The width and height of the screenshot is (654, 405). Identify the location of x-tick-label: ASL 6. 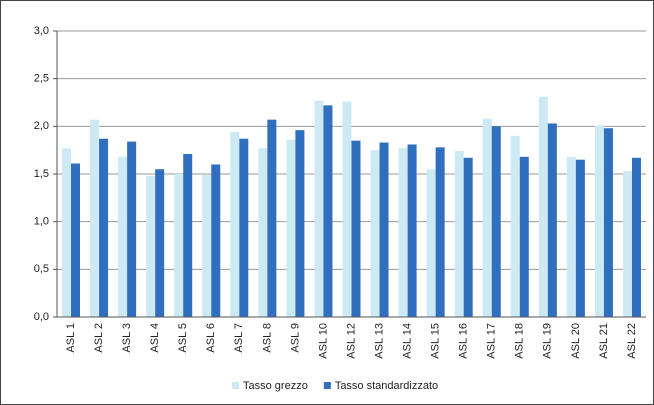
(211, 338).